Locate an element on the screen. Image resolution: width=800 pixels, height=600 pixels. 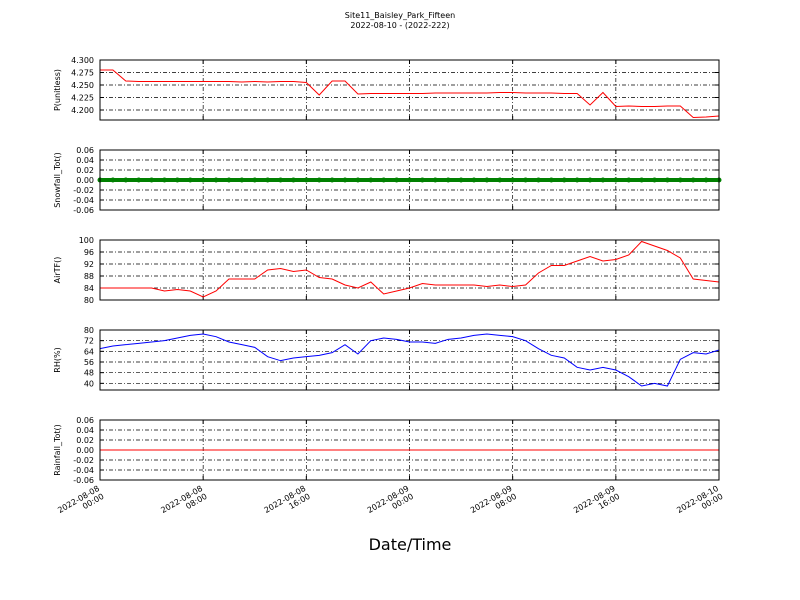
x-tick-label: 2022-08-0816:00 is located at coordinates (287, 503).